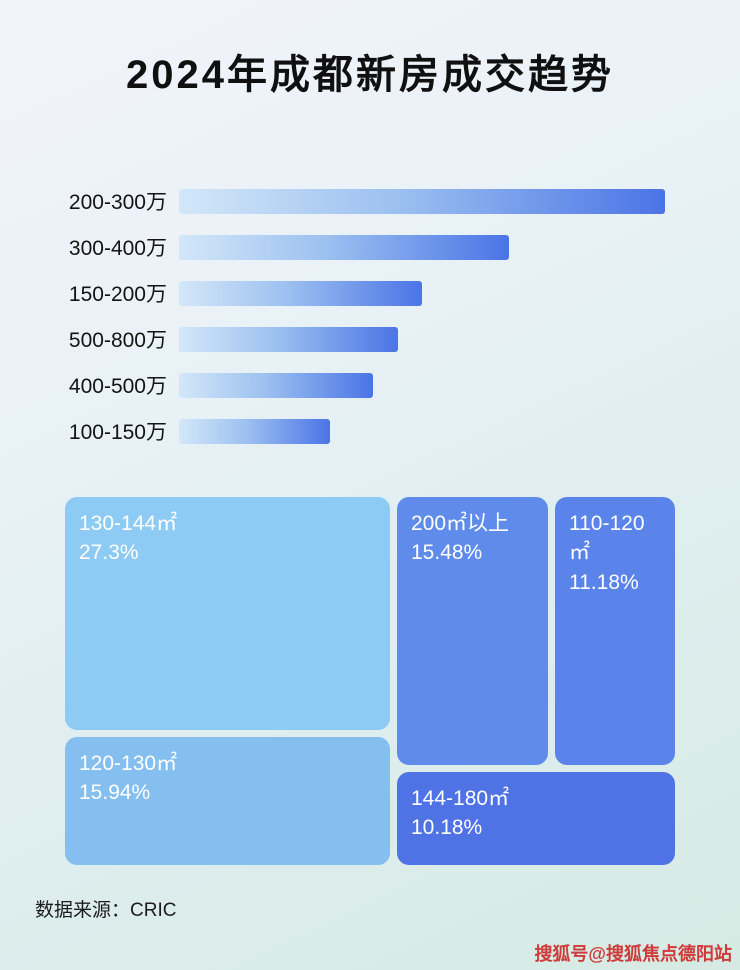 The image size is (740, 970). Describe the element at coordinates (615, 631) in the screenshot. I see `treemap-block-110-120: 110-120㎡ 11.18%` at that location.